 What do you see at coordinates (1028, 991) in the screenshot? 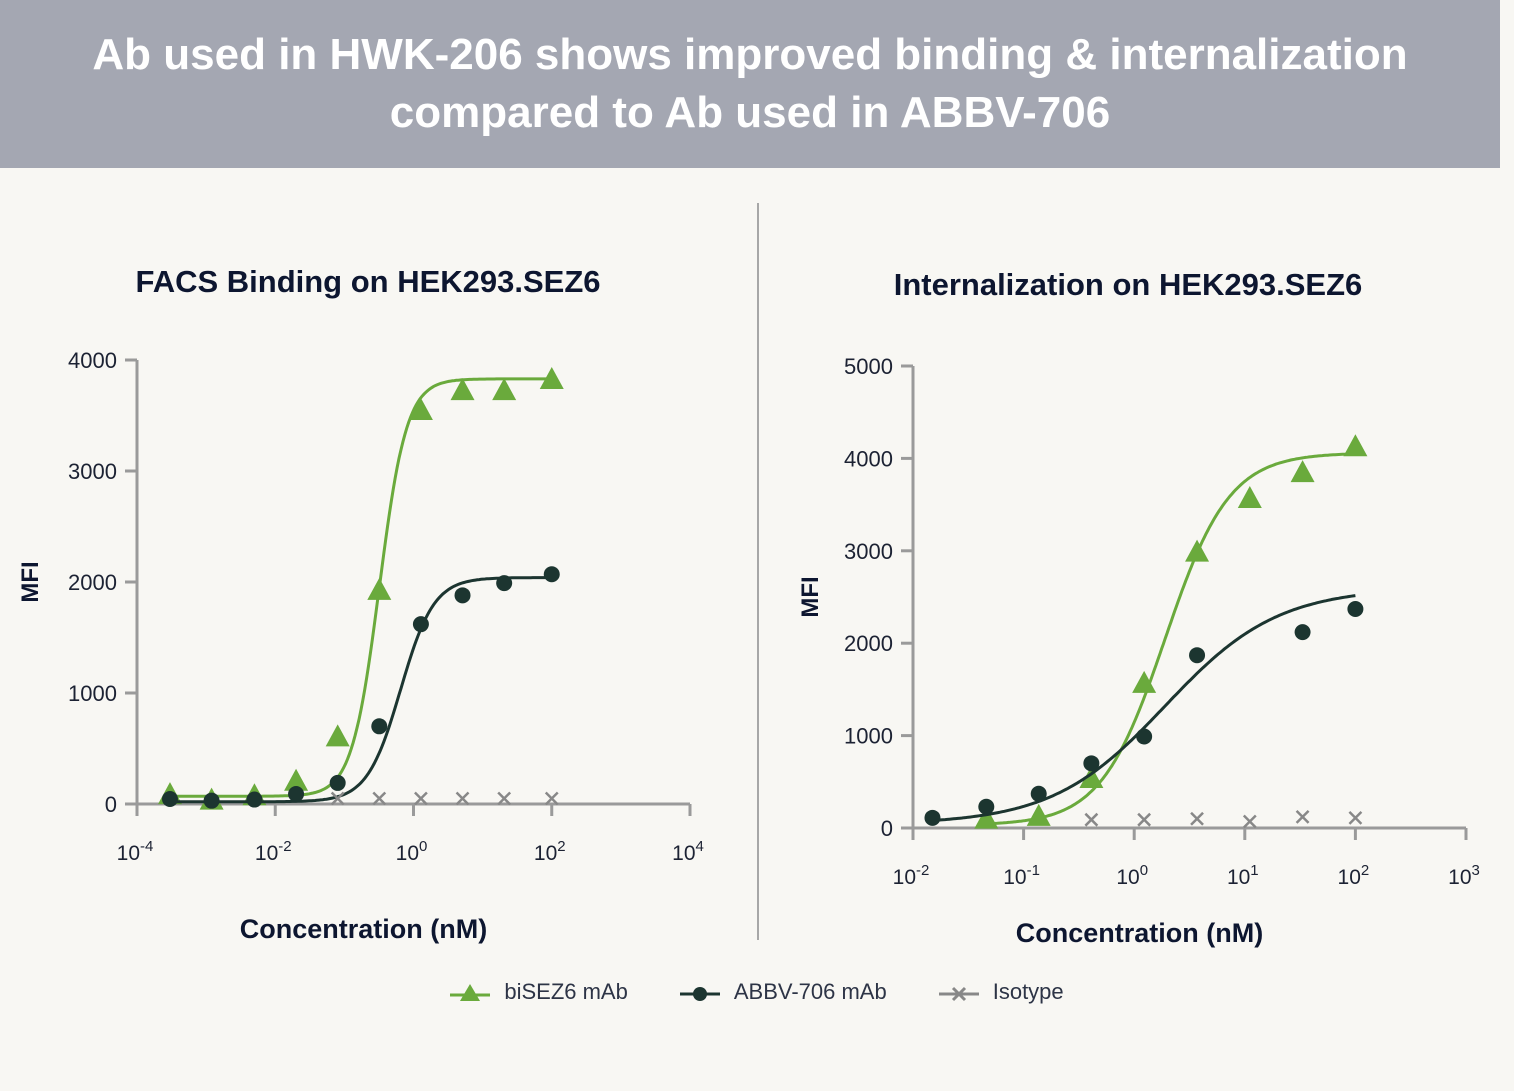
I see `legend-label-isotype: Isotype` at bounding box center [1028, 991].